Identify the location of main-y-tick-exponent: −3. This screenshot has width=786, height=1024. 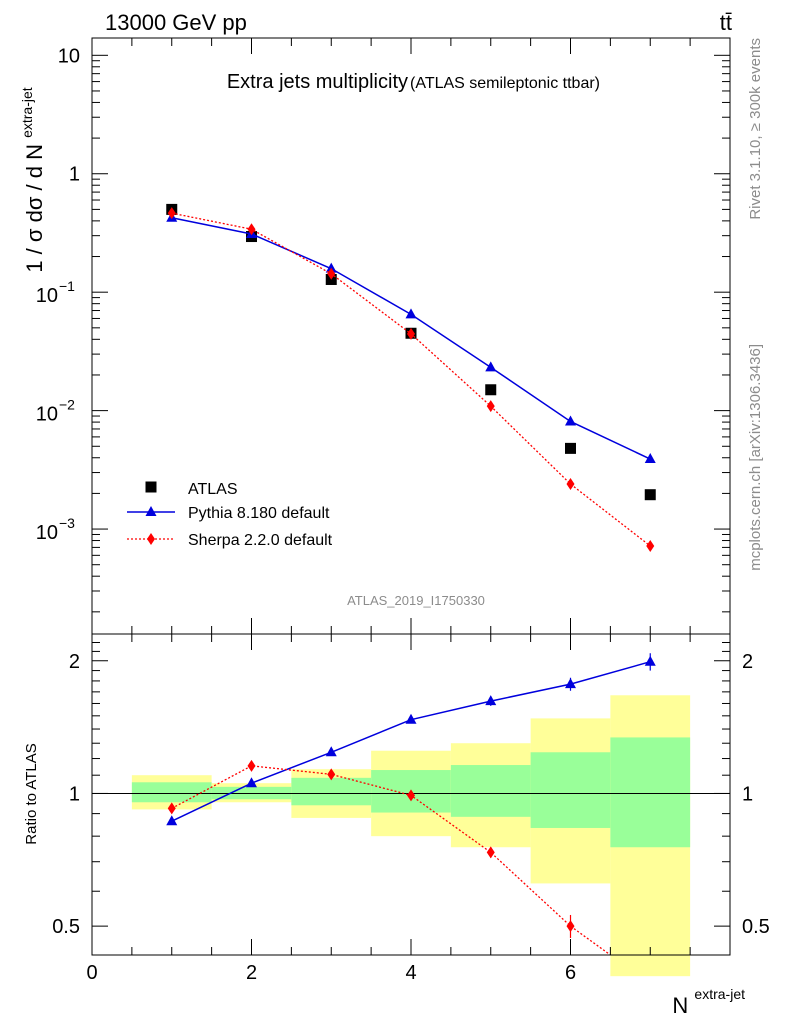
(67, 523).